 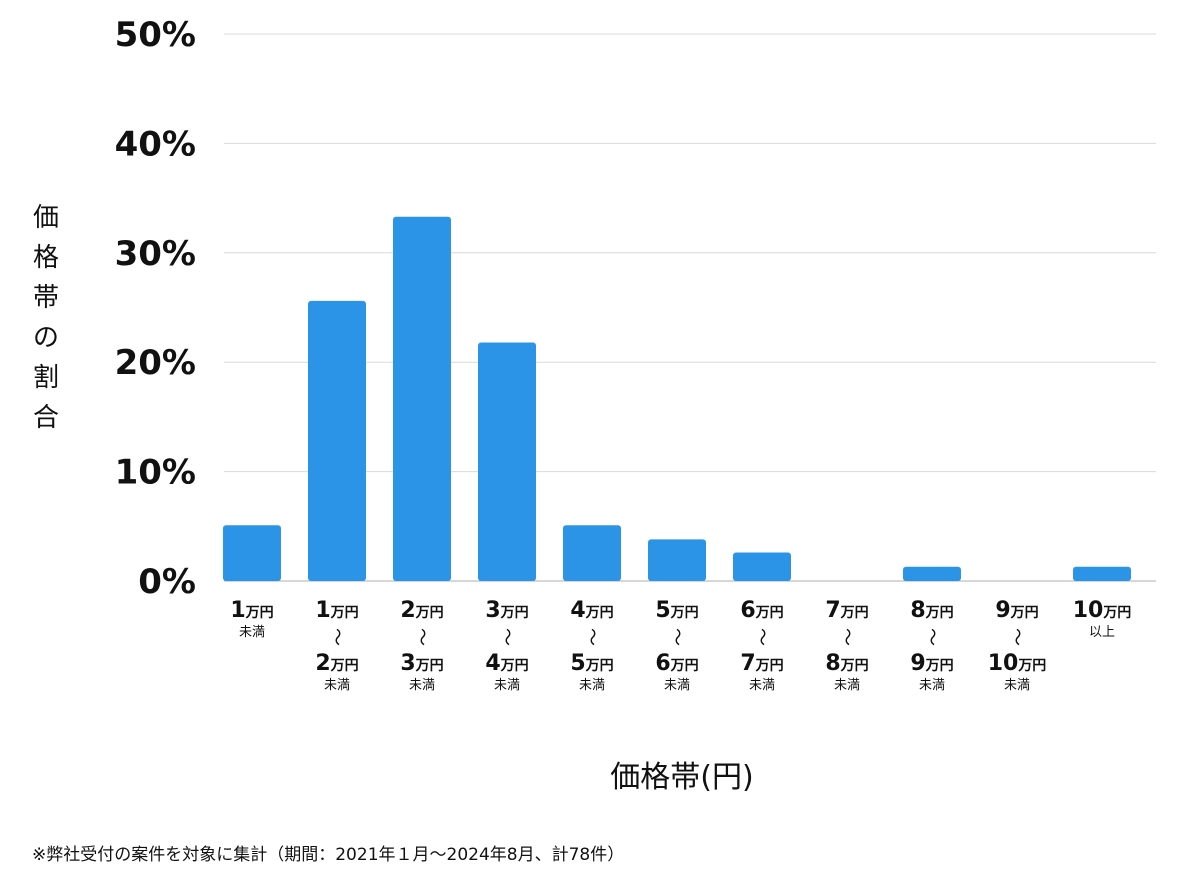 I want to click on y-axis-label-char: 合, so click(x=46, y=418).